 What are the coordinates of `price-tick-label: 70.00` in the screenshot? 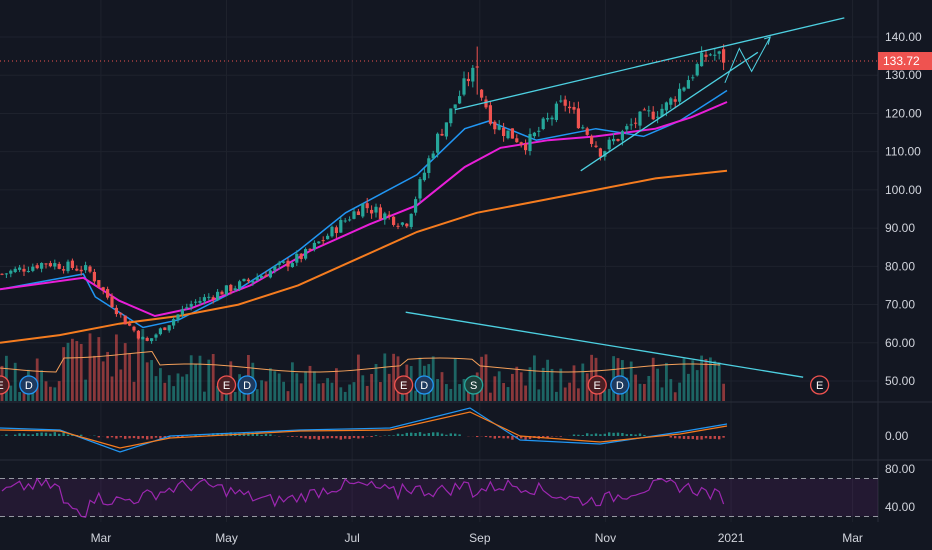 It's located at (900, 305).